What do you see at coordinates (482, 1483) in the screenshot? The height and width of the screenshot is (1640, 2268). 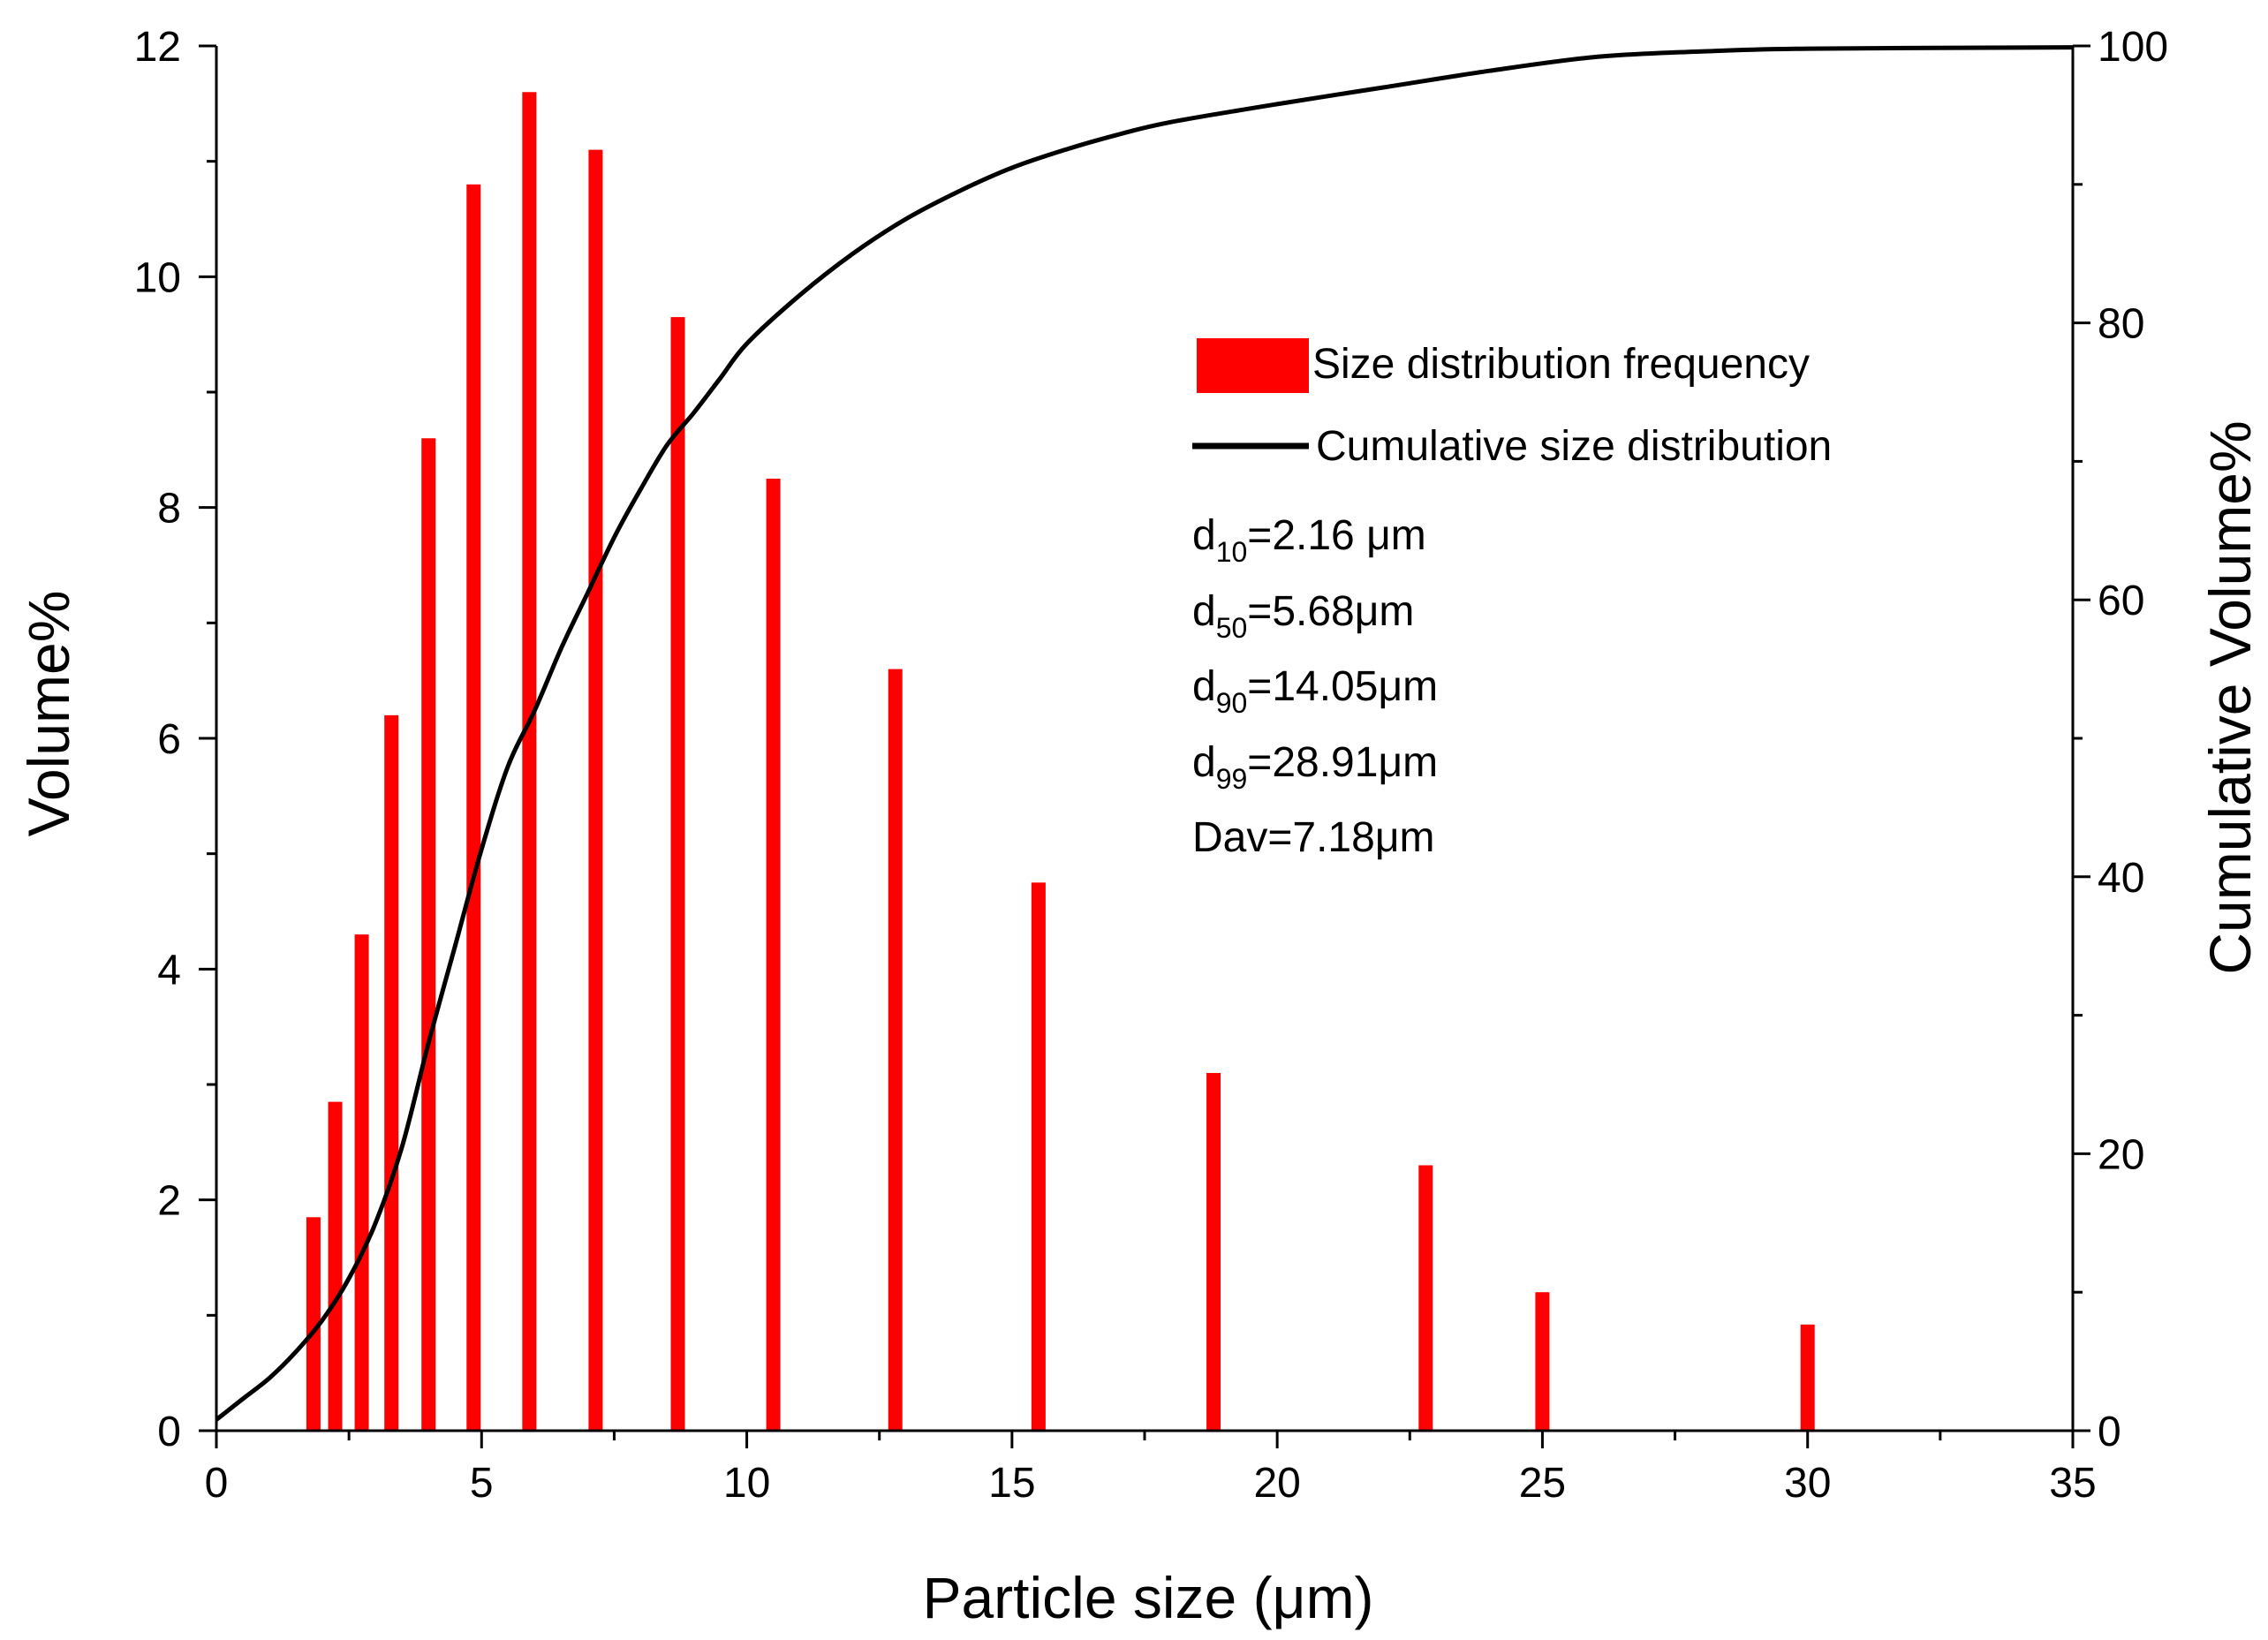 I see `x-tick-label: 5` at bounding box center [482, 1483].